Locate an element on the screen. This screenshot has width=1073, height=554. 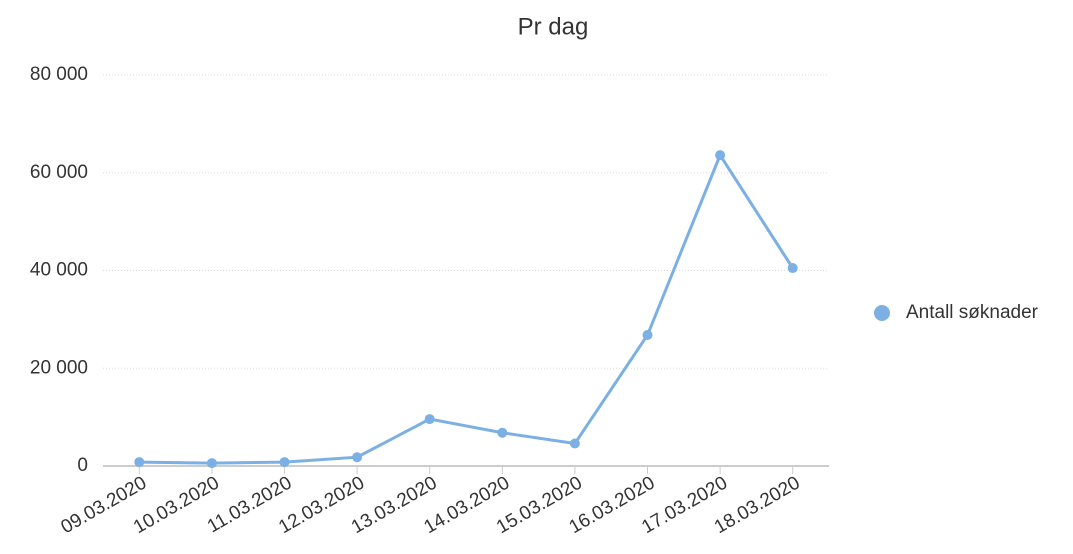
y-tick-label: 40 000 is located at coordinates (59, 270).